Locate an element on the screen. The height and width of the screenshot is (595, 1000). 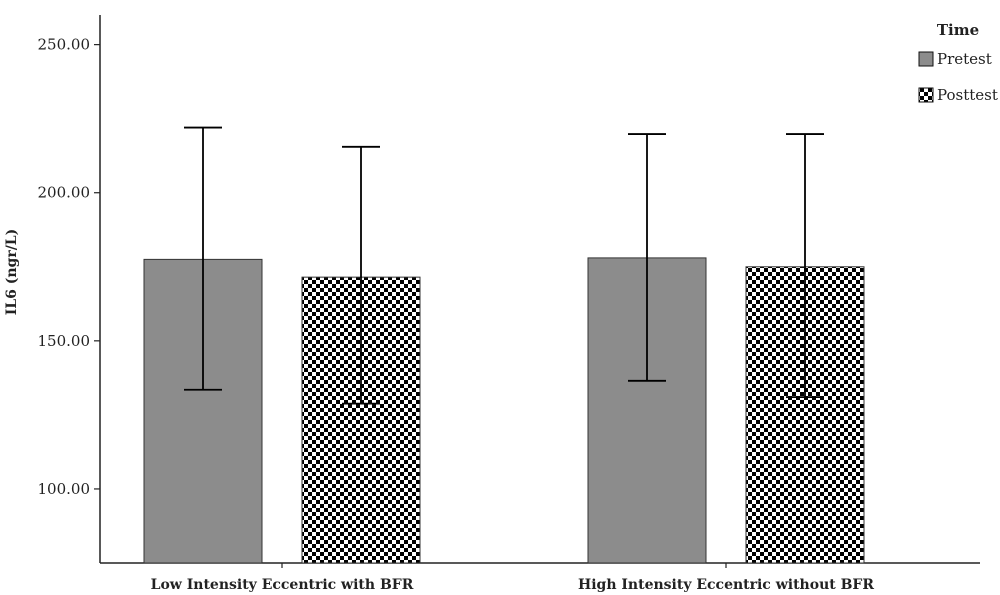
y-axis-title: IL6 (ngr/L) is located at coordinates (12, 272).